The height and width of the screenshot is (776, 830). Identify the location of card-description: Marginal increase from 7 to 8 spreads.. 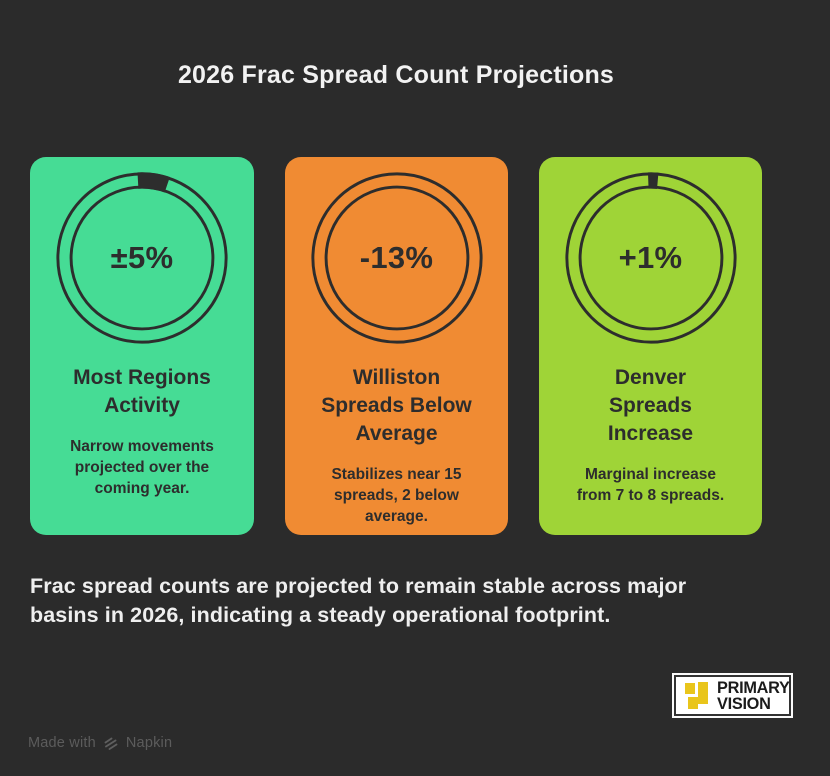
(650, 485).